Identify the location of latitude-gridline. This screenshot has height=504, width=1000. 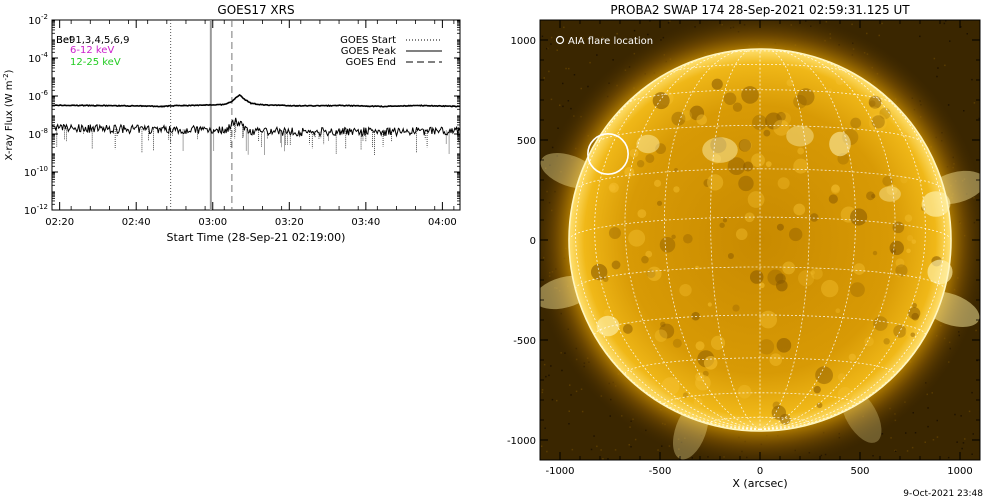
(760, 179).